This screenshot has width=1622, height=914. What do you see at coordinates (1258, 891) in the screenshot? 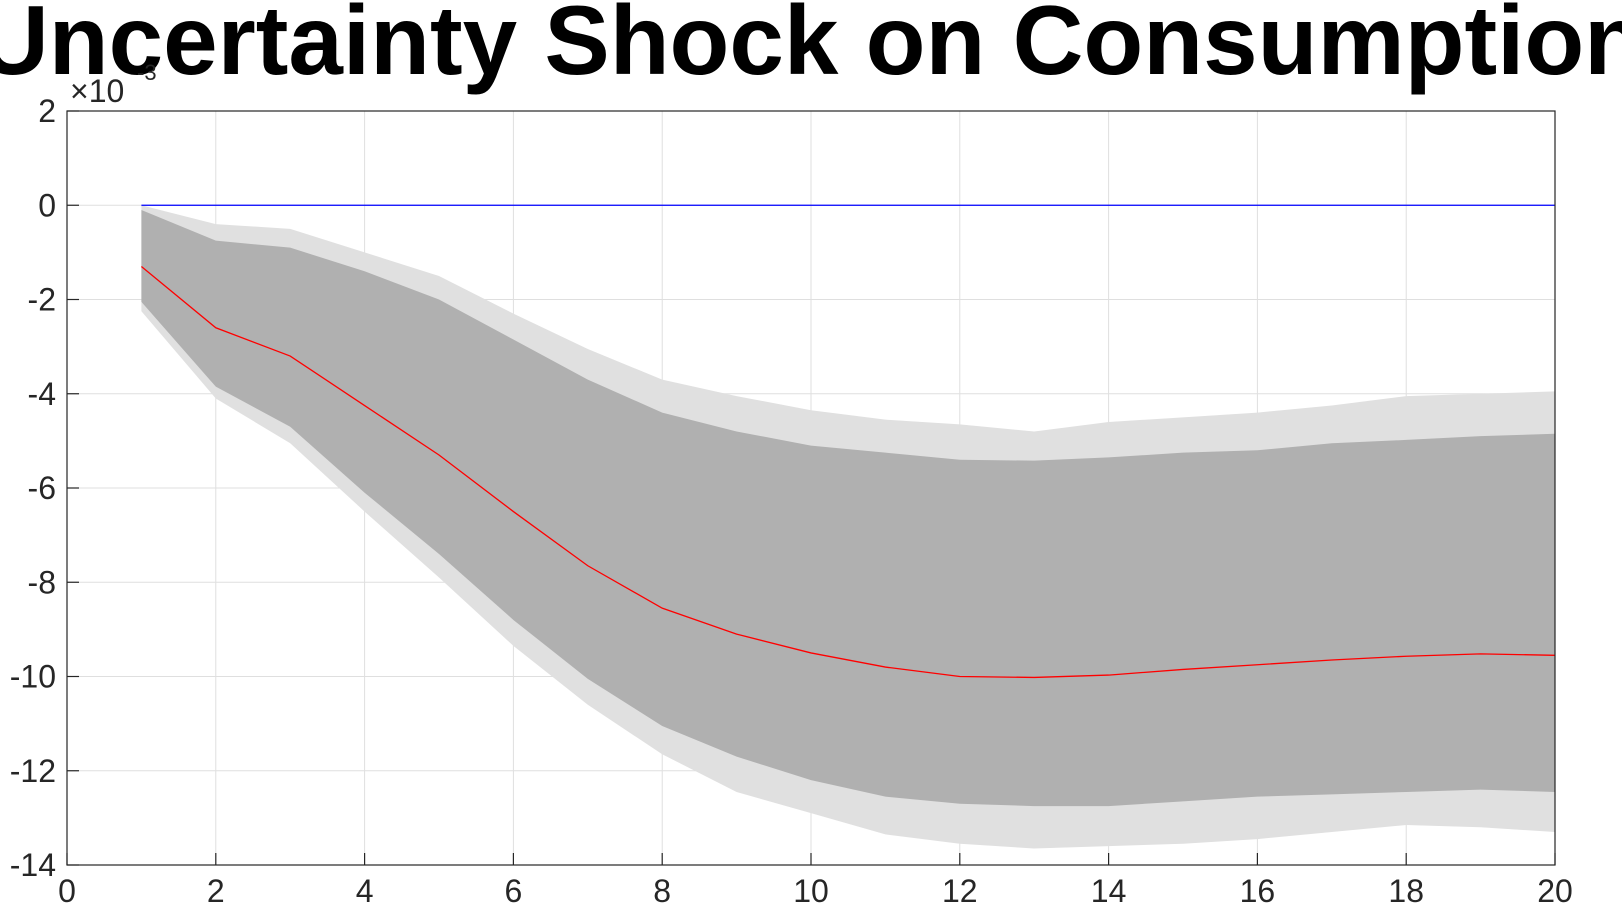
I see `x-tick-label-8: 16` at bounding box center [1258, 891].